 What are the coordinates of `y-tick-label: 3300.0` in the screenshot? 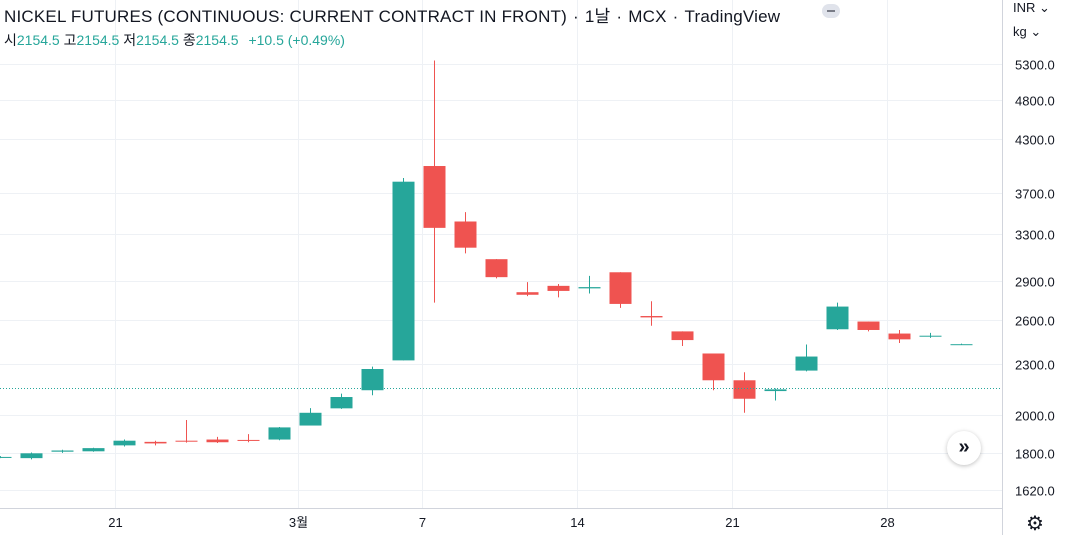 It's located at (1035, 235).